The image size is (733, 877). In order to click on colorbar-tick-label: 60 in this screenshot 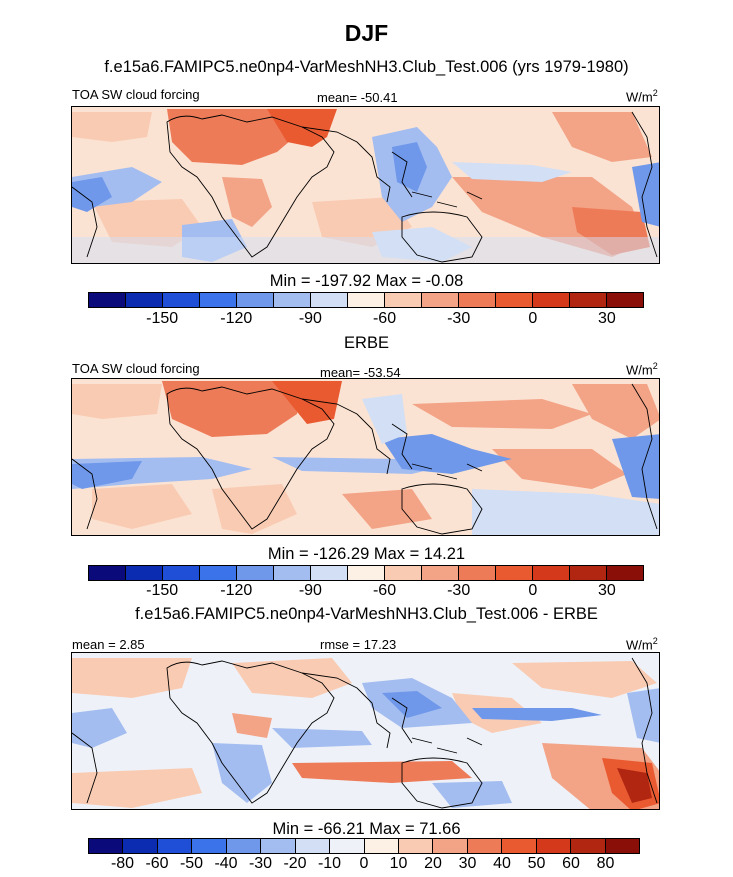, I will do `click(571, 863)`.